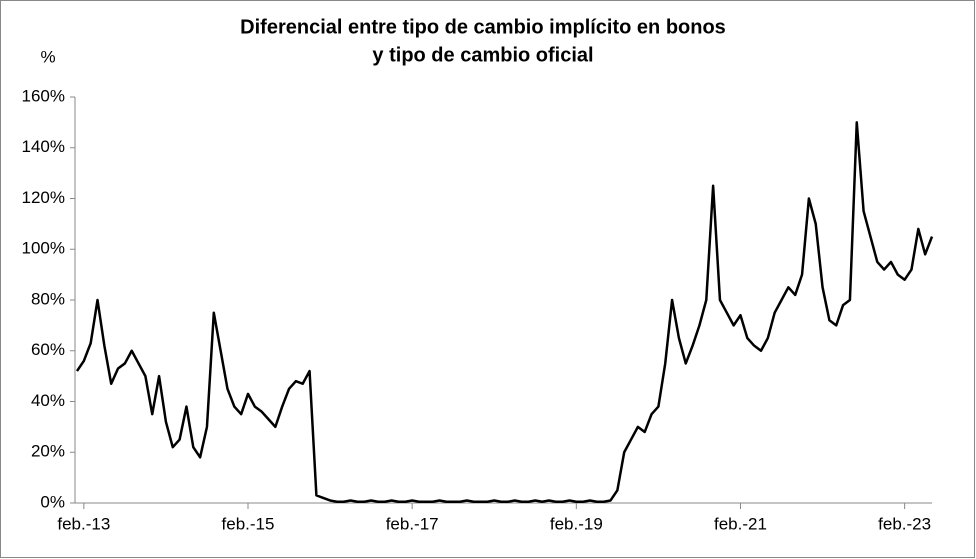 The height and width of the screenshot is (559, 976). Describe the element at coordinates (248, 523) in the screenshot. I see `x-tick-label: feb.-15` at that location.